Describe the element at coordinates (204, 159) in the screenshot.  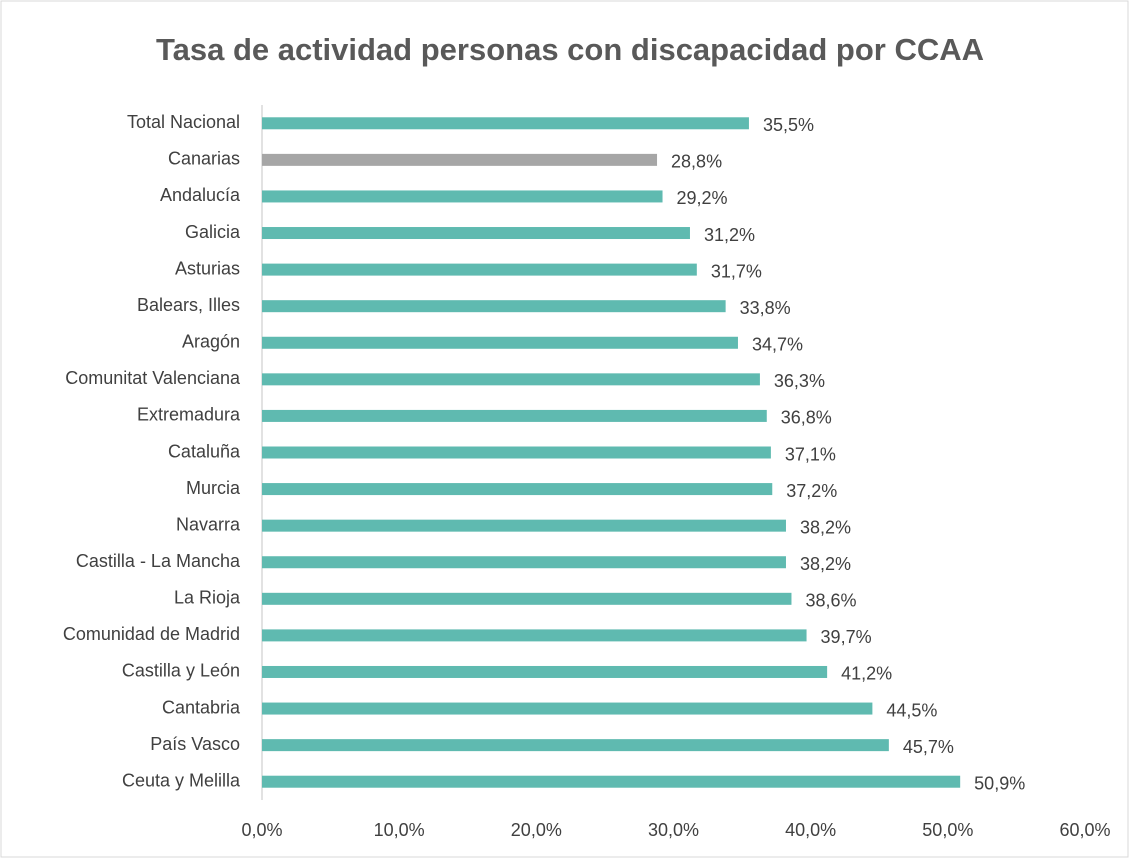
I see `y-tick-label: Canarias` at that location.